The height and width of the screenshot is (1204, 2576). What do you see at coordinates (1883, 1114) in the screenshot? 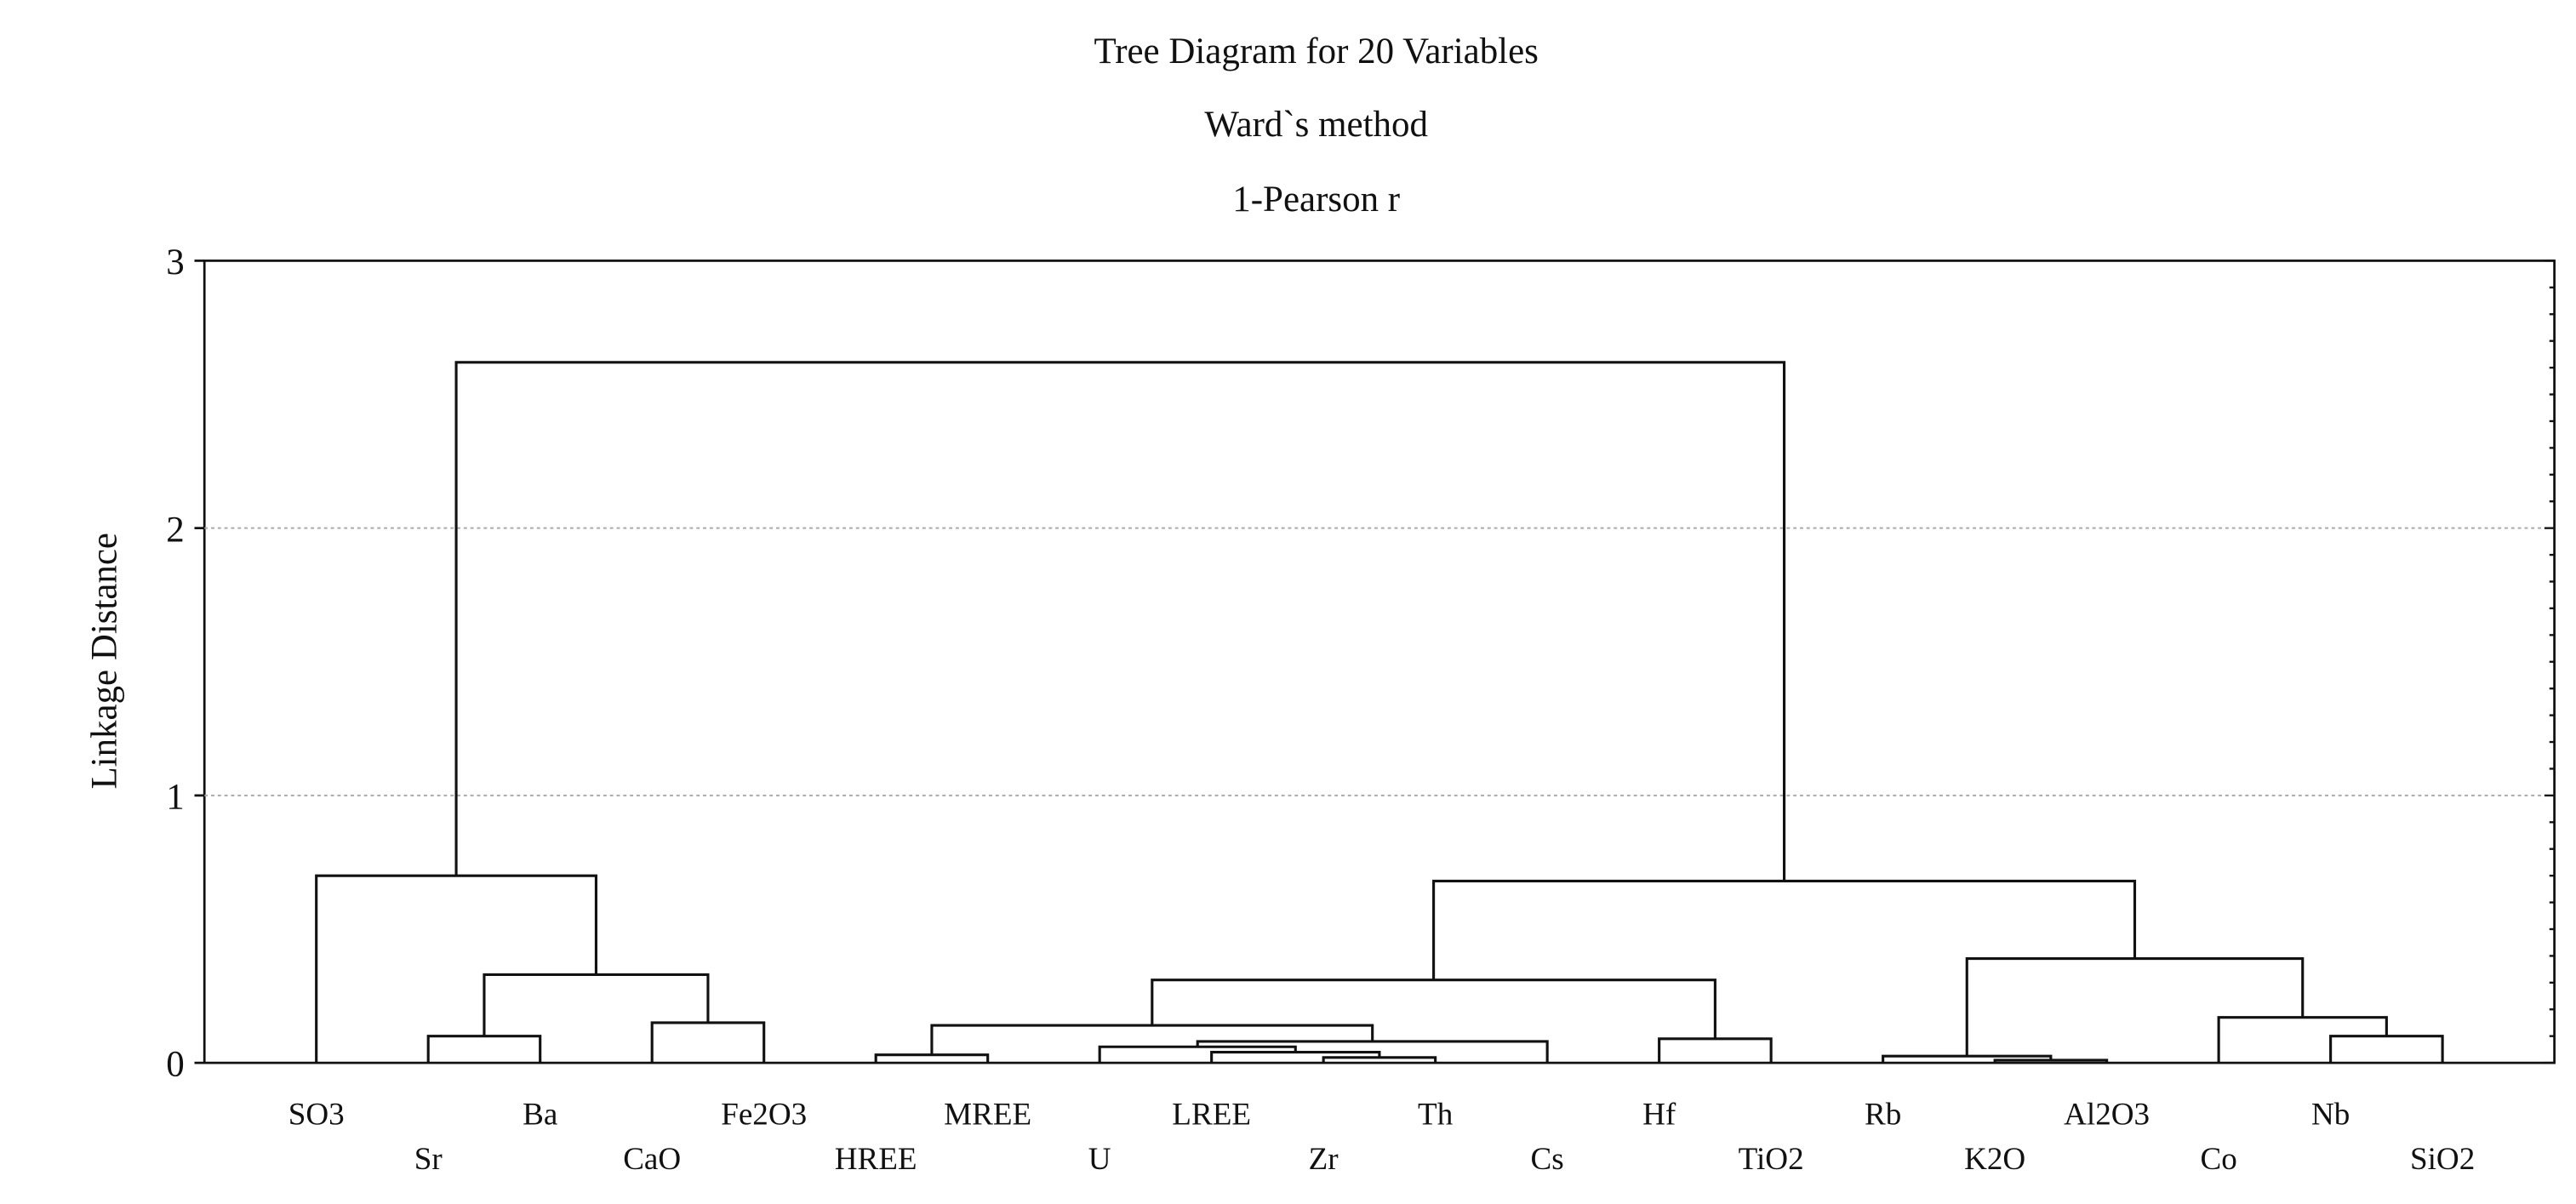
I see `leaf-label: Rb` at bounding box center [1883, 1114].